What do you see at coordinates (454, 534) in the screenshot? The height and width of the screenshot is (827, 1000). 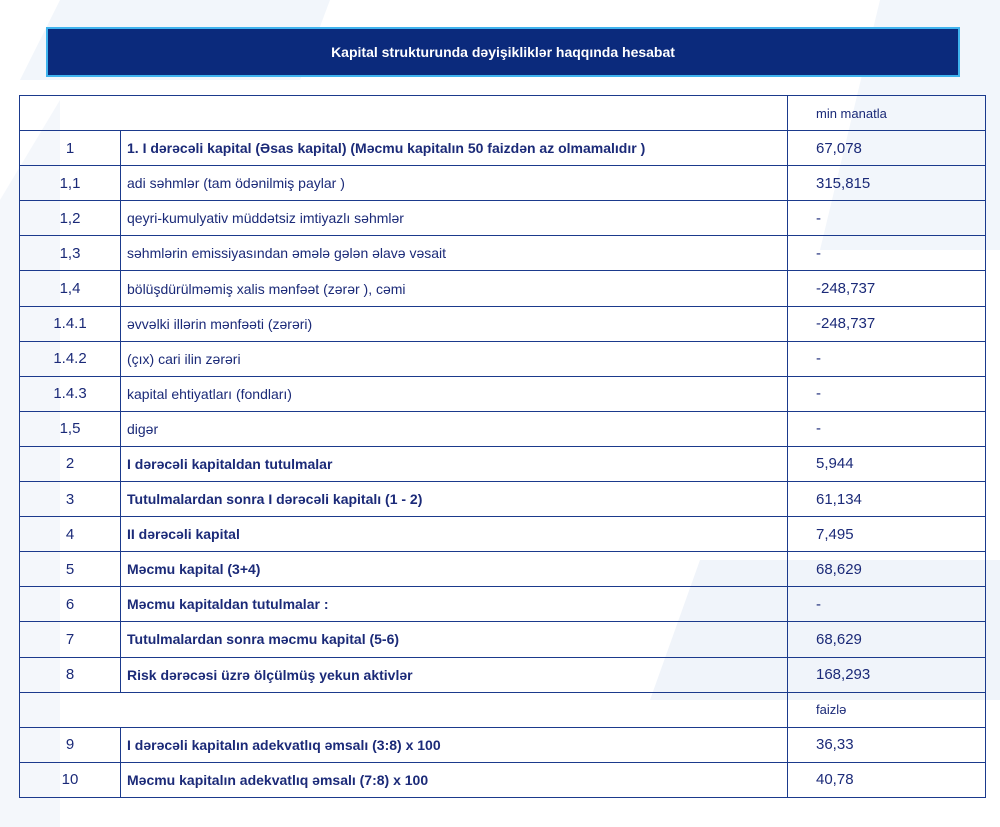 I see `row-label: II dərəcəli kapital` at bounding box center [454, 534].